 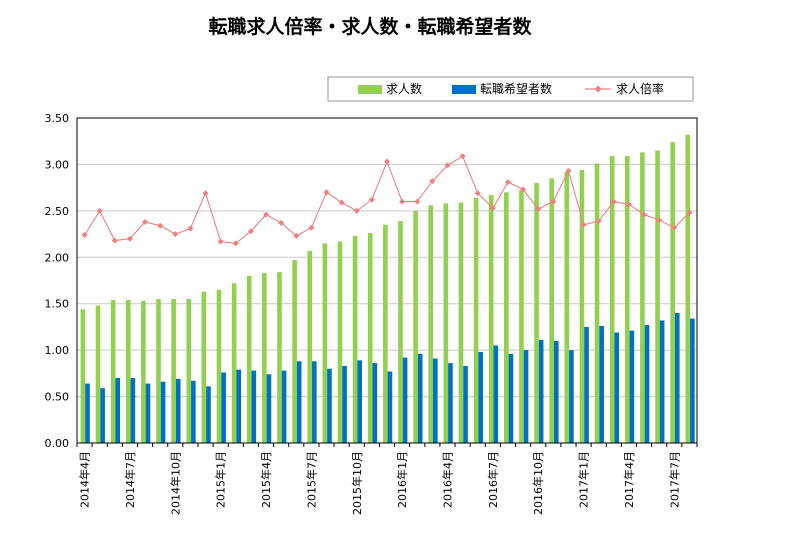 What do you see at coordinates (629, 479) in the screenshot?
I see `x-tick-label: 2017年4月` at bounding box center [629, 479].